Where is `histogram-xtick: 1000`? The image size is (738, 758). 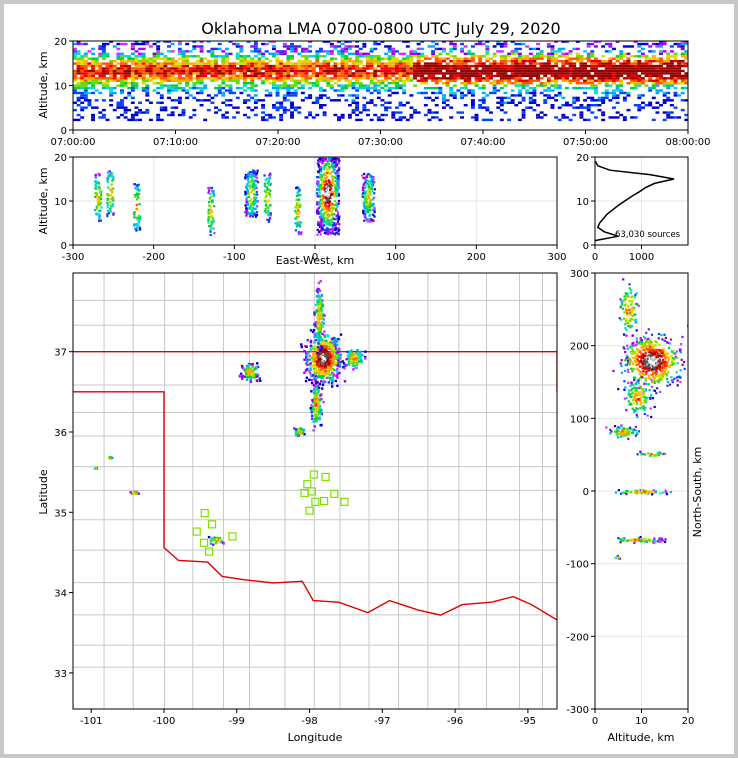 histogram-xtick: 1000 is located at coordinates (641, 257).